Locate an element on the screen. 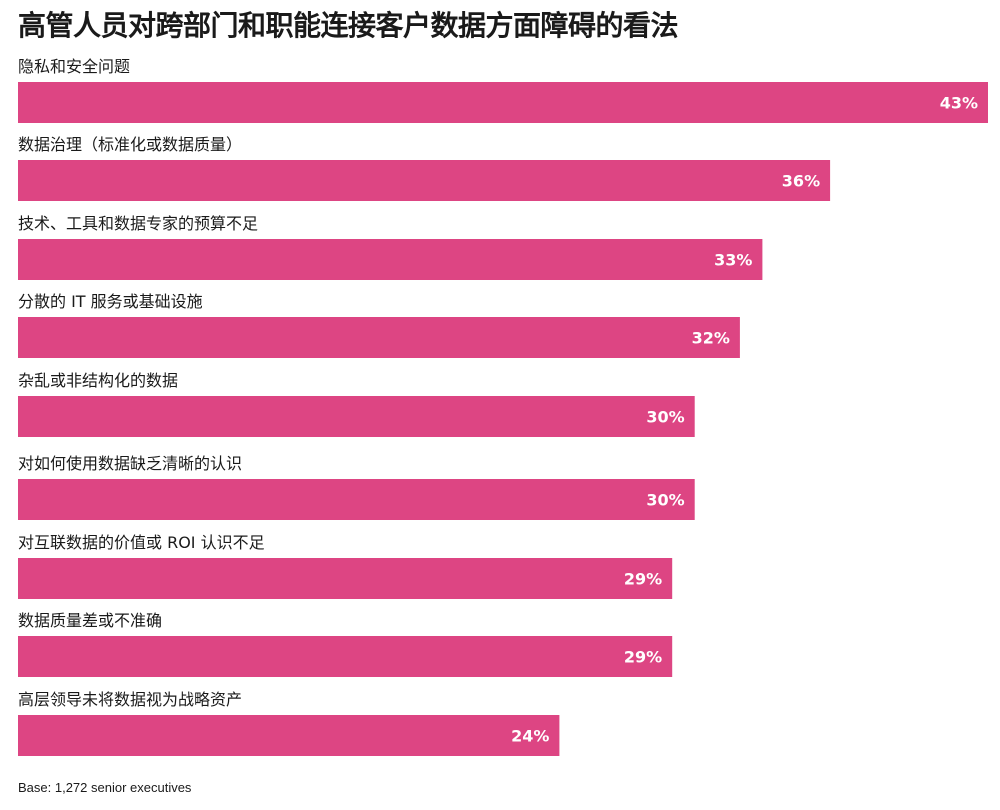 Image resolution: width=1000 pixels, height=810 pixels. category-label: 对互联数据的价值或 ROI 认识不足 is located at coordinates (141, 542).